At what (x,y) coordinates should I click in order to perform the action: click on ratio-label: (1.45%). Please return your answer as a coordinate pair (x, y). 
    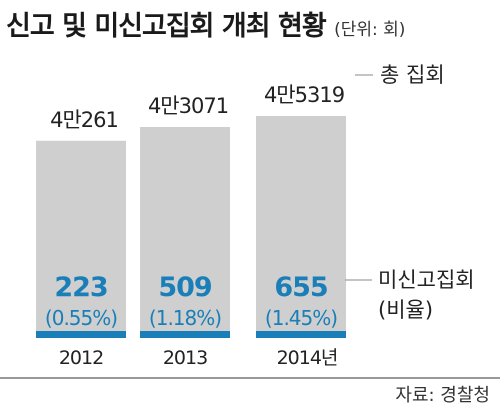
    Looking at the image, I should click on (301, 318).